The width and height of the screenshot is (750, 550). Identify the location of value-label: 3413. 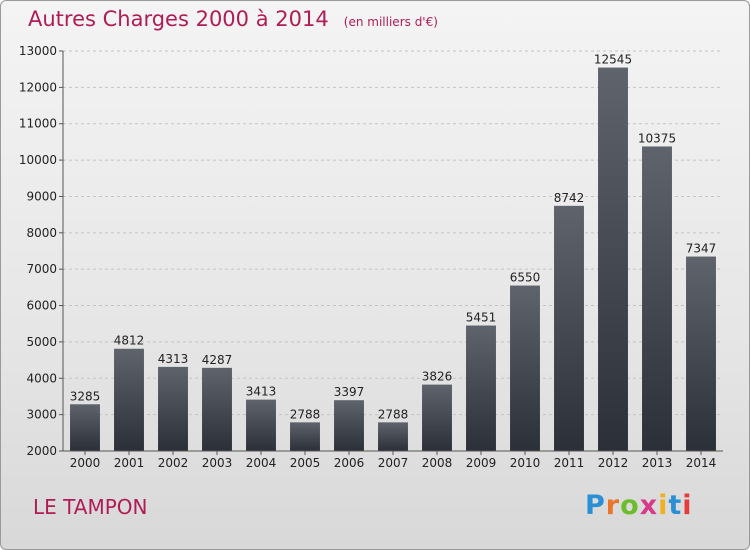
(261, 392).